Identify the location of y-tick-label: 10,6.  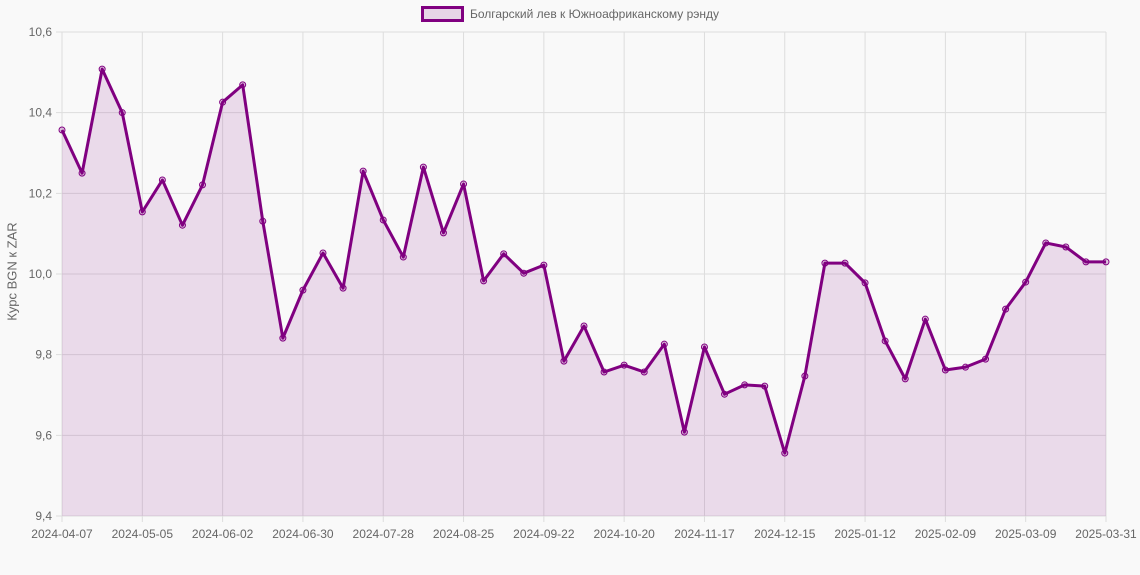
(41, 32).